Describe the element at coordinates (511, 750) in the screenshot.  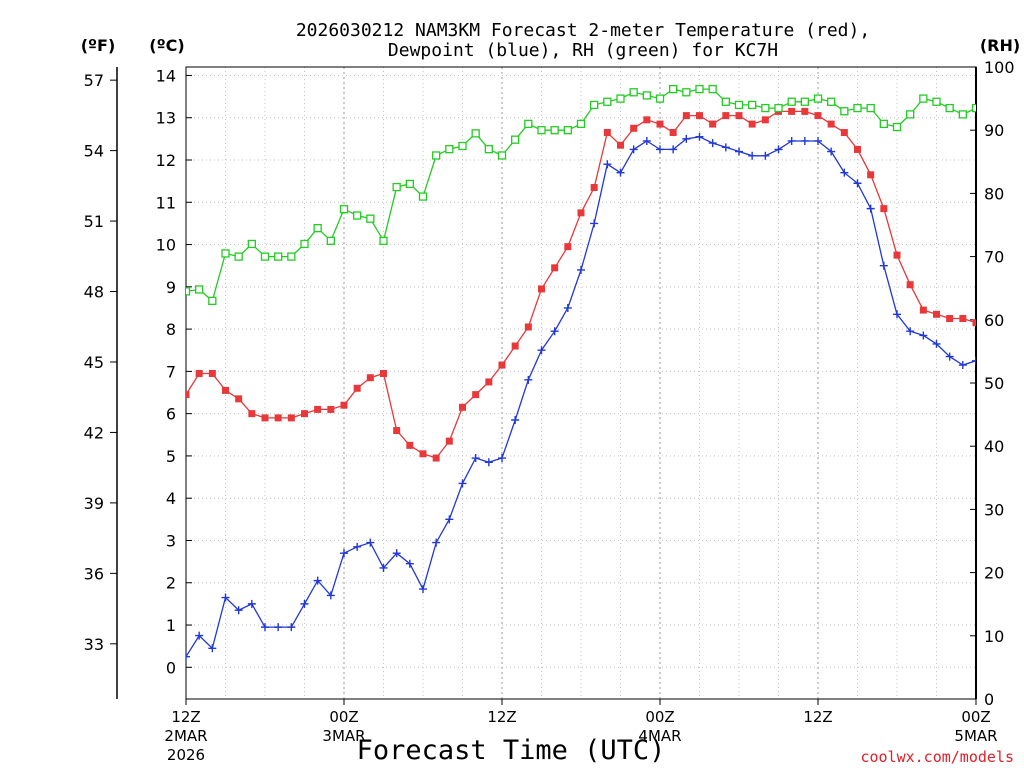
I see `x-axis-label: Forecast Time (UTC)` at that location.